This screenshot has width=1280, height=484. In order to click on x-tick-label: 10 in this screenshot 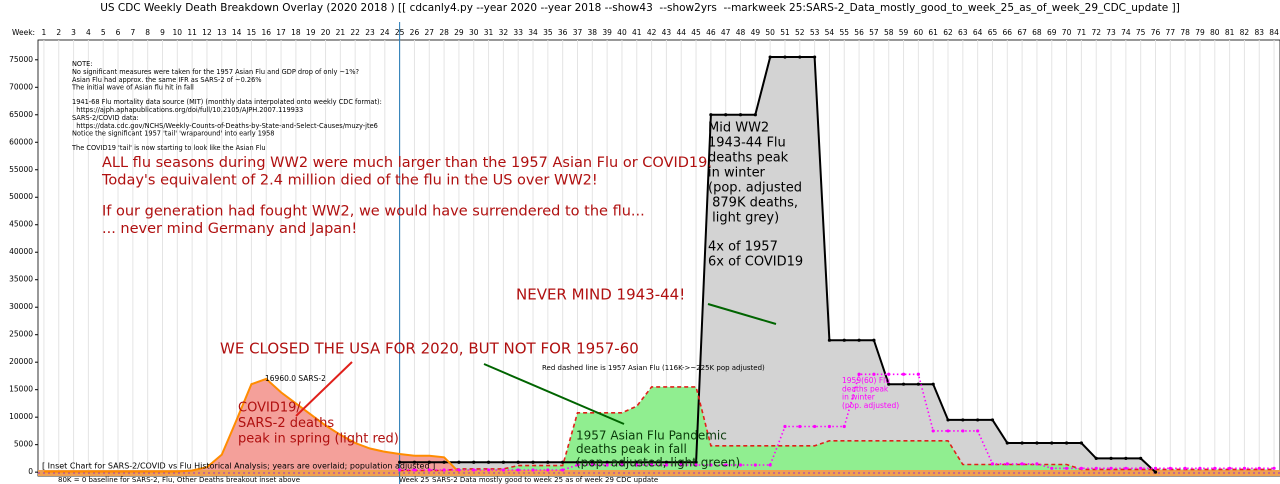, I will do `click(178, 32)`.